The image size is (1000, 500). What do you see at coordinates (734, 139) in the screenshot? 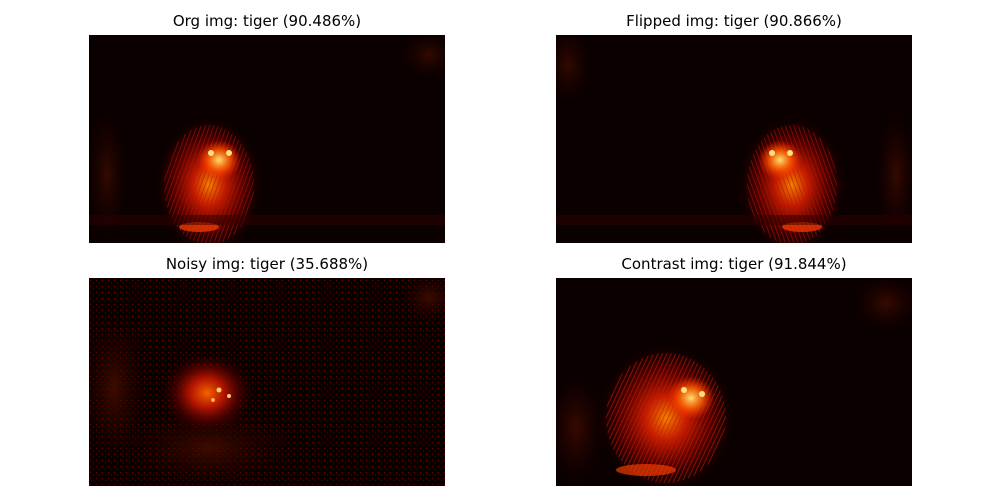
I see `saliency-heatmap-flipped` at bounding box center [734, 139].